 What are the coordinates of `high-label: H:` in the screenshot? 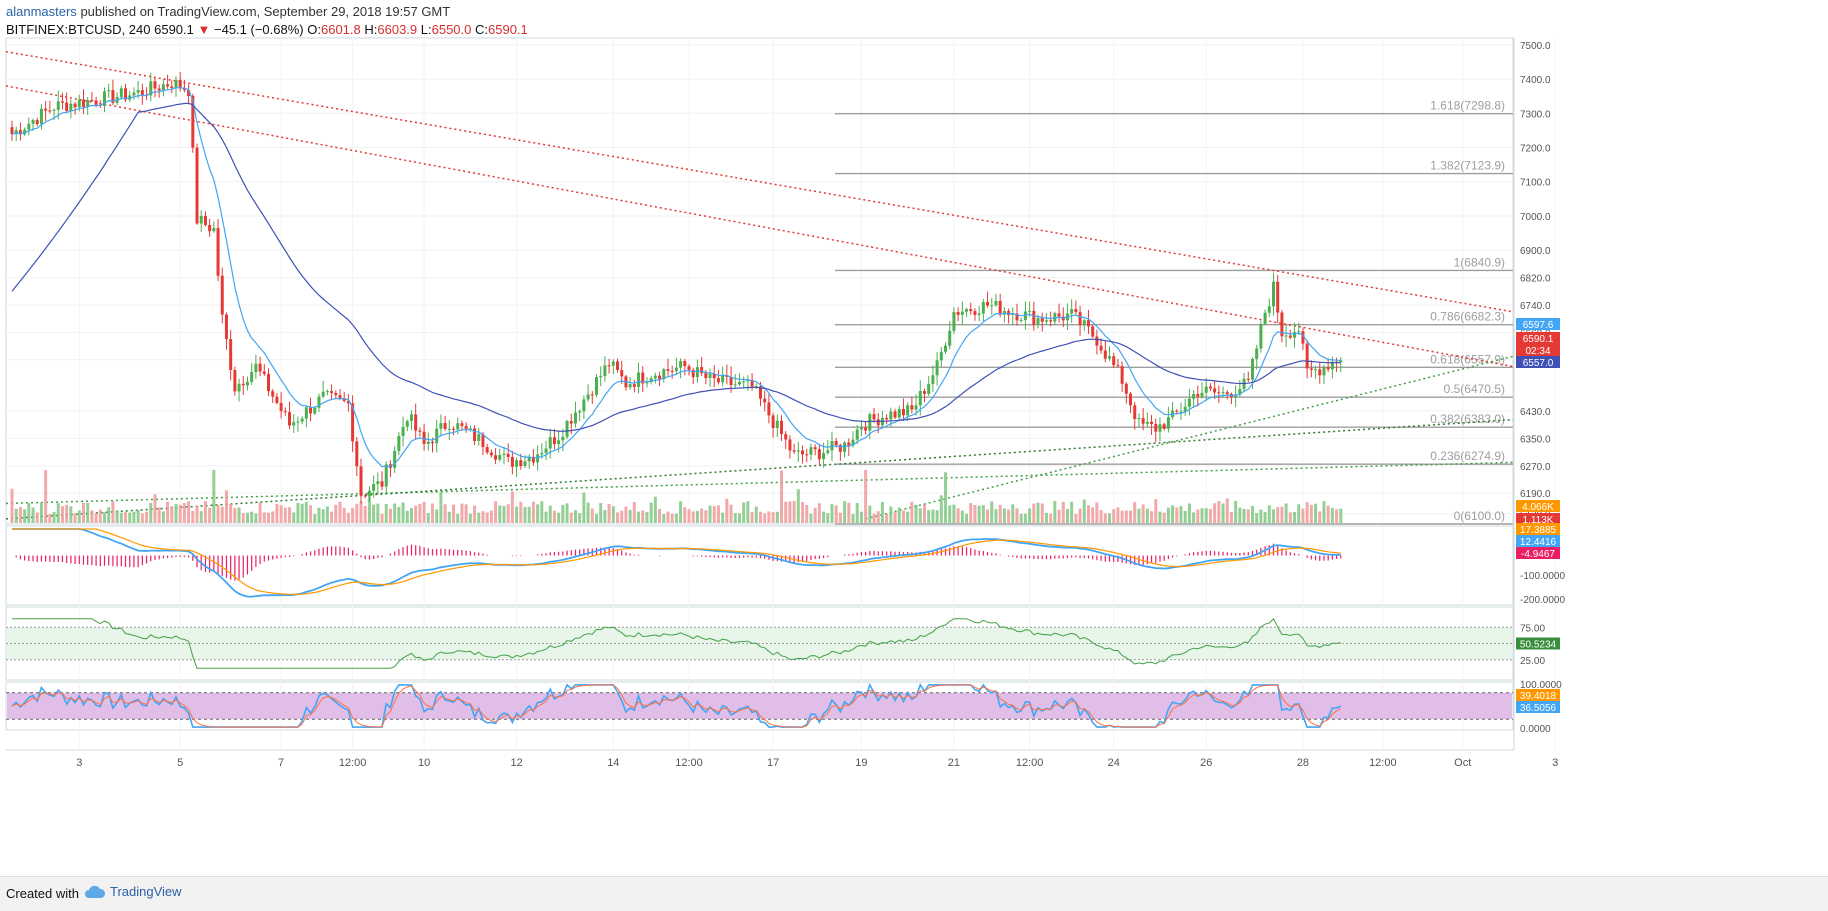 It's located at (371, 29).